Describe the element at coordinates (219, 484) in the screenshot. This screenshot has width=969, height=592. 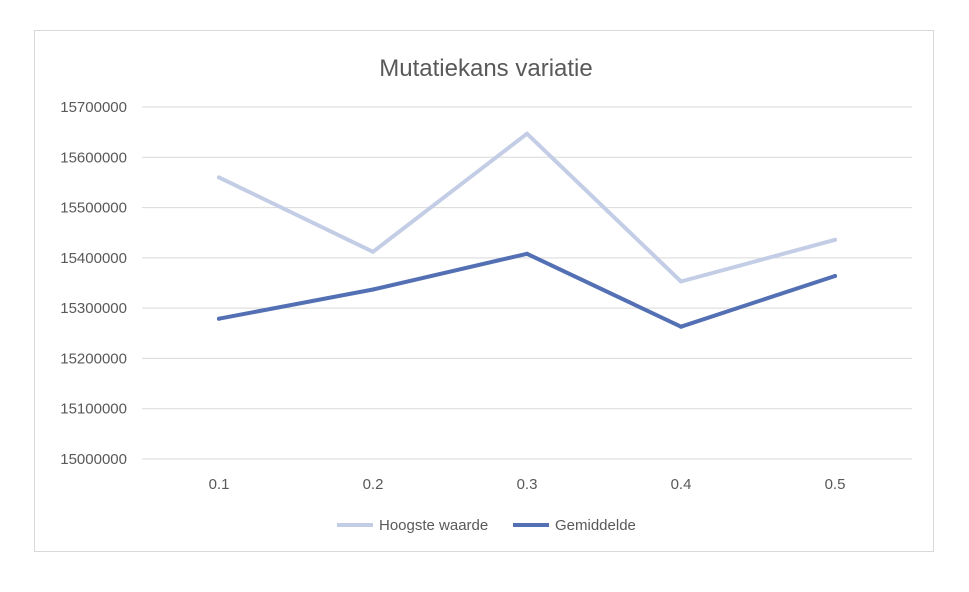
I see `x-tick-label: 0.1` at that location.